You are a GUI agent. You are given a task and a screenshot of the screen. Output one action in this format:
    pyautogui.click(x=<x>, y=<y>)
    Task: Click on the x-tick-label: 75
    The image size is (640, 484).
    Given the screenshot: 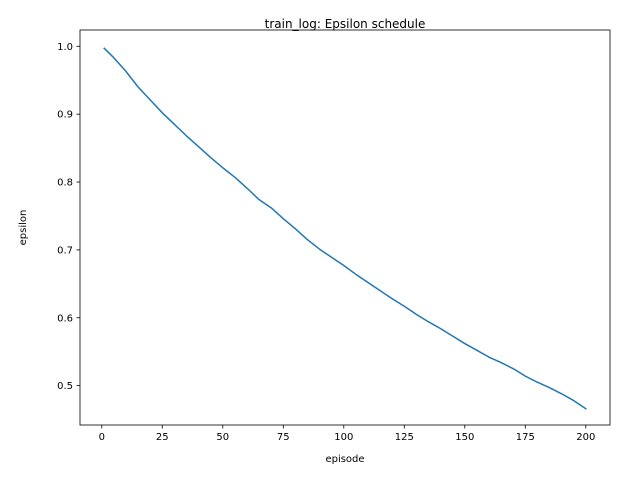 What is the action you would take?
    pyautogui.click(x=283, y=437)
    